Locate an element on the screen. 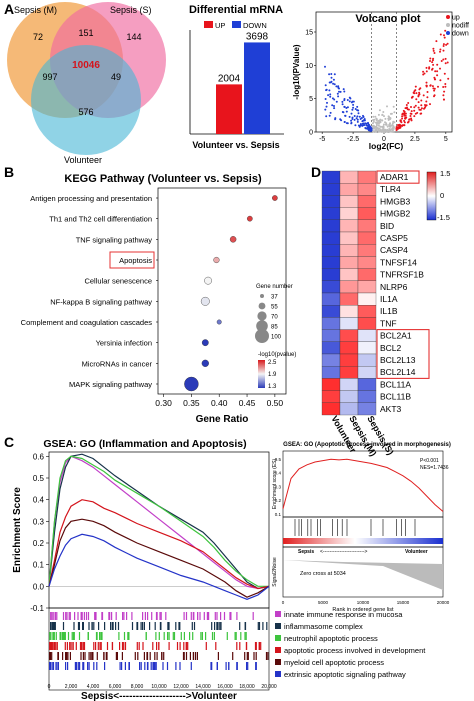 The width and height of the screenshot is (474, 701). heatmap-row-label: ADAR1 is located at coordinates (394, 177).